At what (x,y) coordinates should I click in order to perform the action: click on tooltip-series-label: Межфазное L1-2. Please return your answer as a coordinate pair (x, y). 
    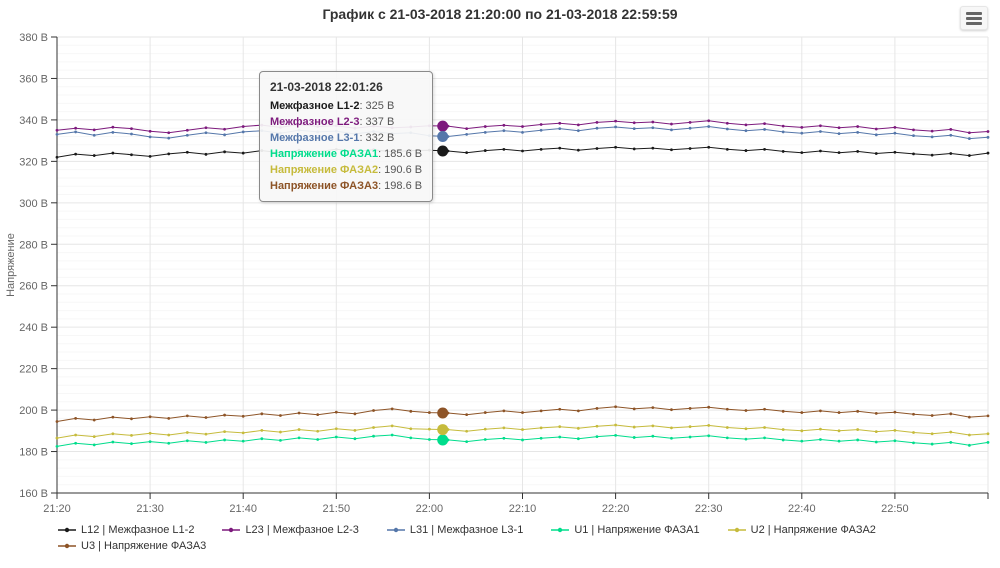
    Looking at the image, I should click on (315, 106).